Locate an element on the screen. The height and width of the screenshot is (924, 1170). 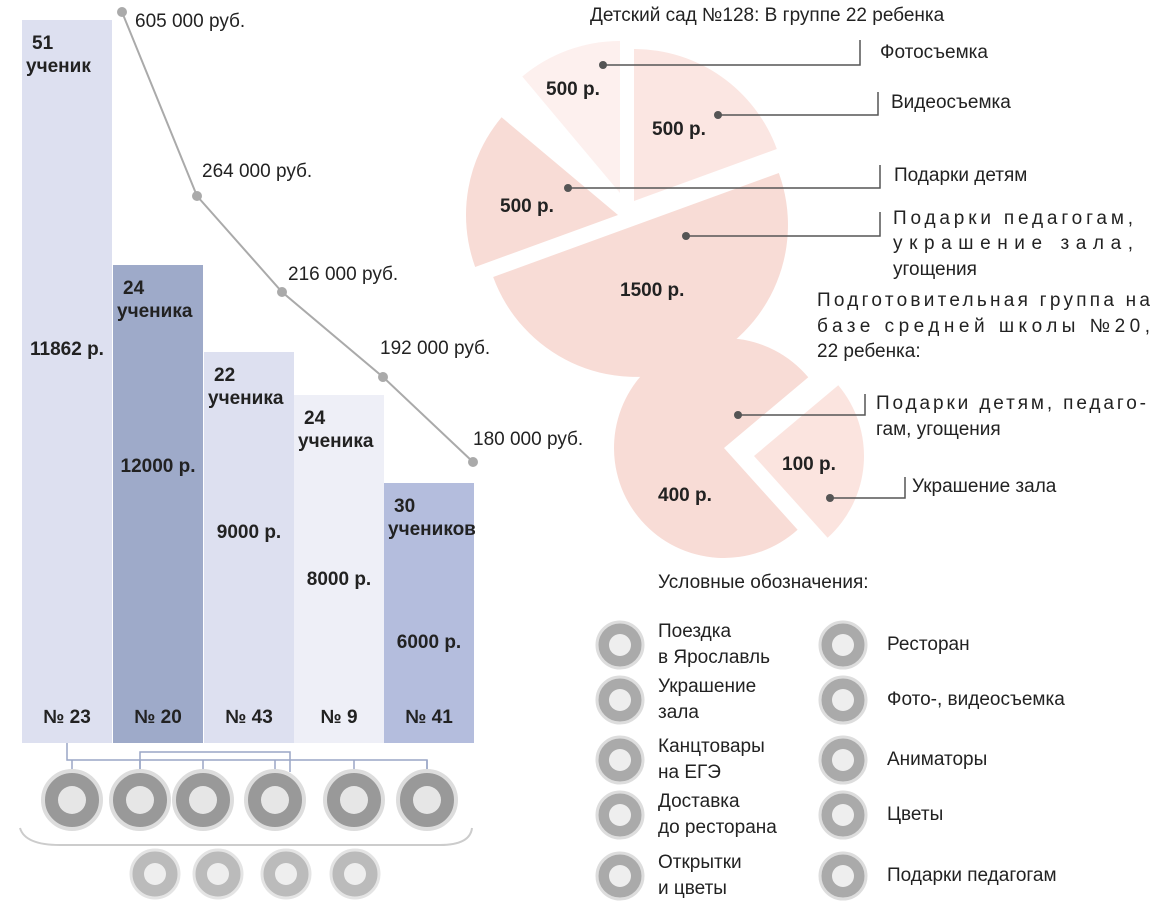
legend-label: Украшение is located at coordinates (707, 686).